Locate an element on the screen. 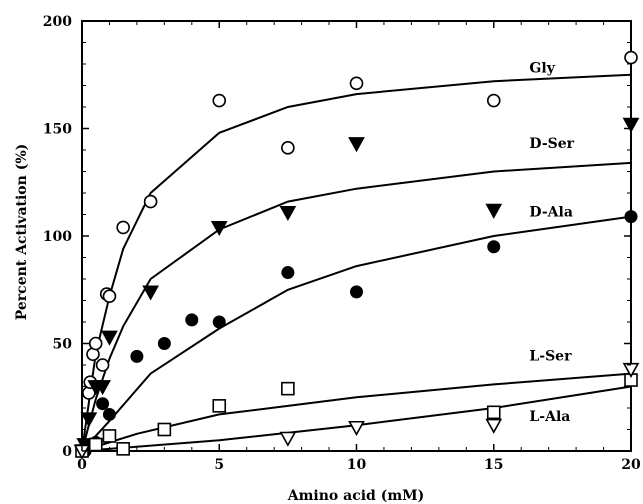 The height and width of the screenshot is (504, 643). y-tick-label: 200 is located at coordinates (57, 22).